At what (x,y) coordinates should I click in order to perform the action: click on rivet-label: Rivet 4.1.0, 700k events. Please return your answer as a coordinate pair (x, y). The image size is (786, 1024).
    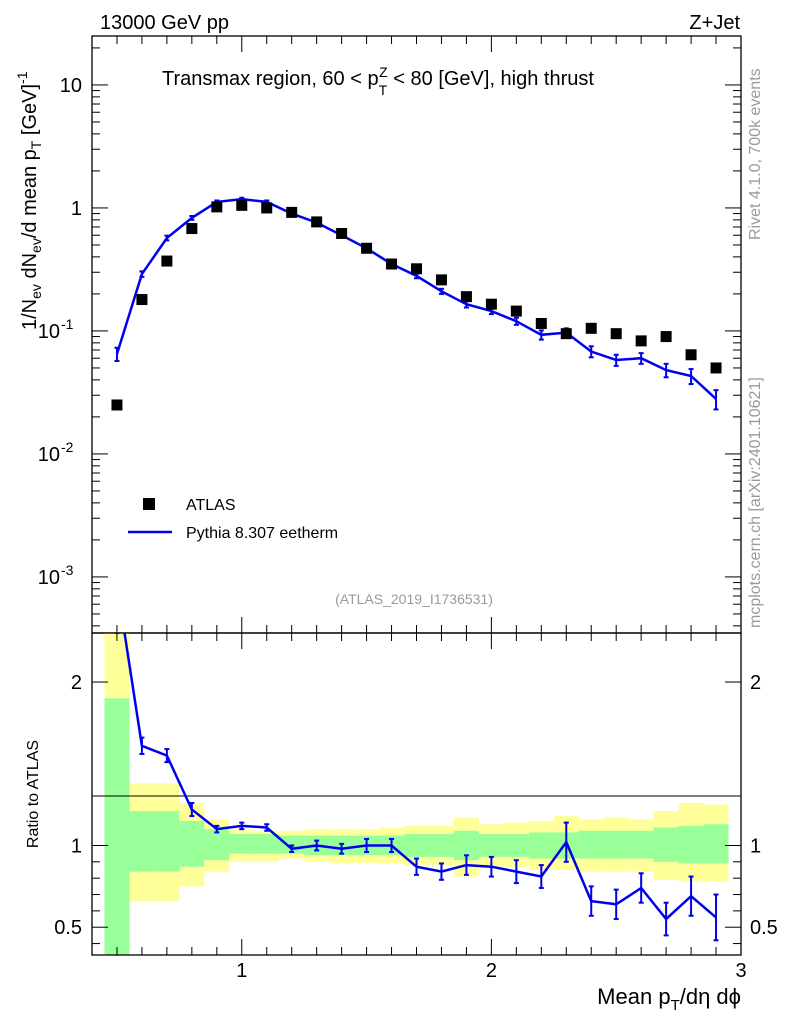
    Looking at the image, I should click on (755, 154).